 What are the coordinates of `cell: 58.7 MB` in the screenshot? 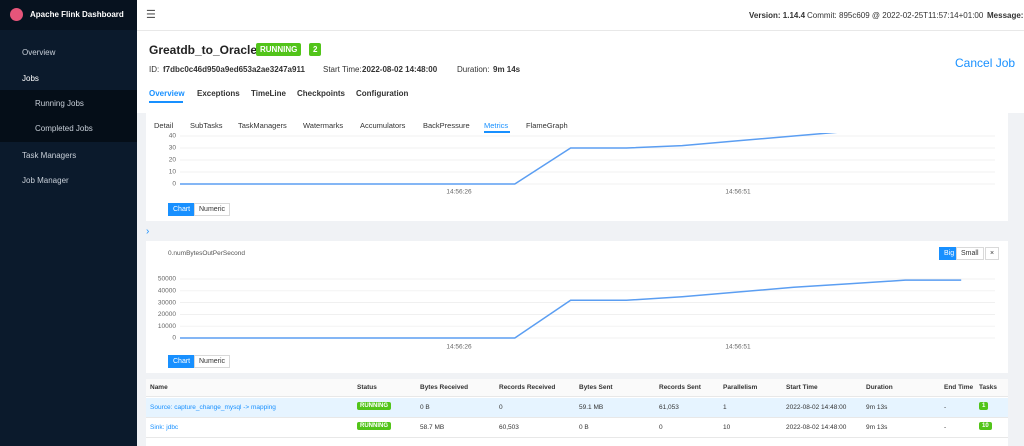 It's located at (432, 427).